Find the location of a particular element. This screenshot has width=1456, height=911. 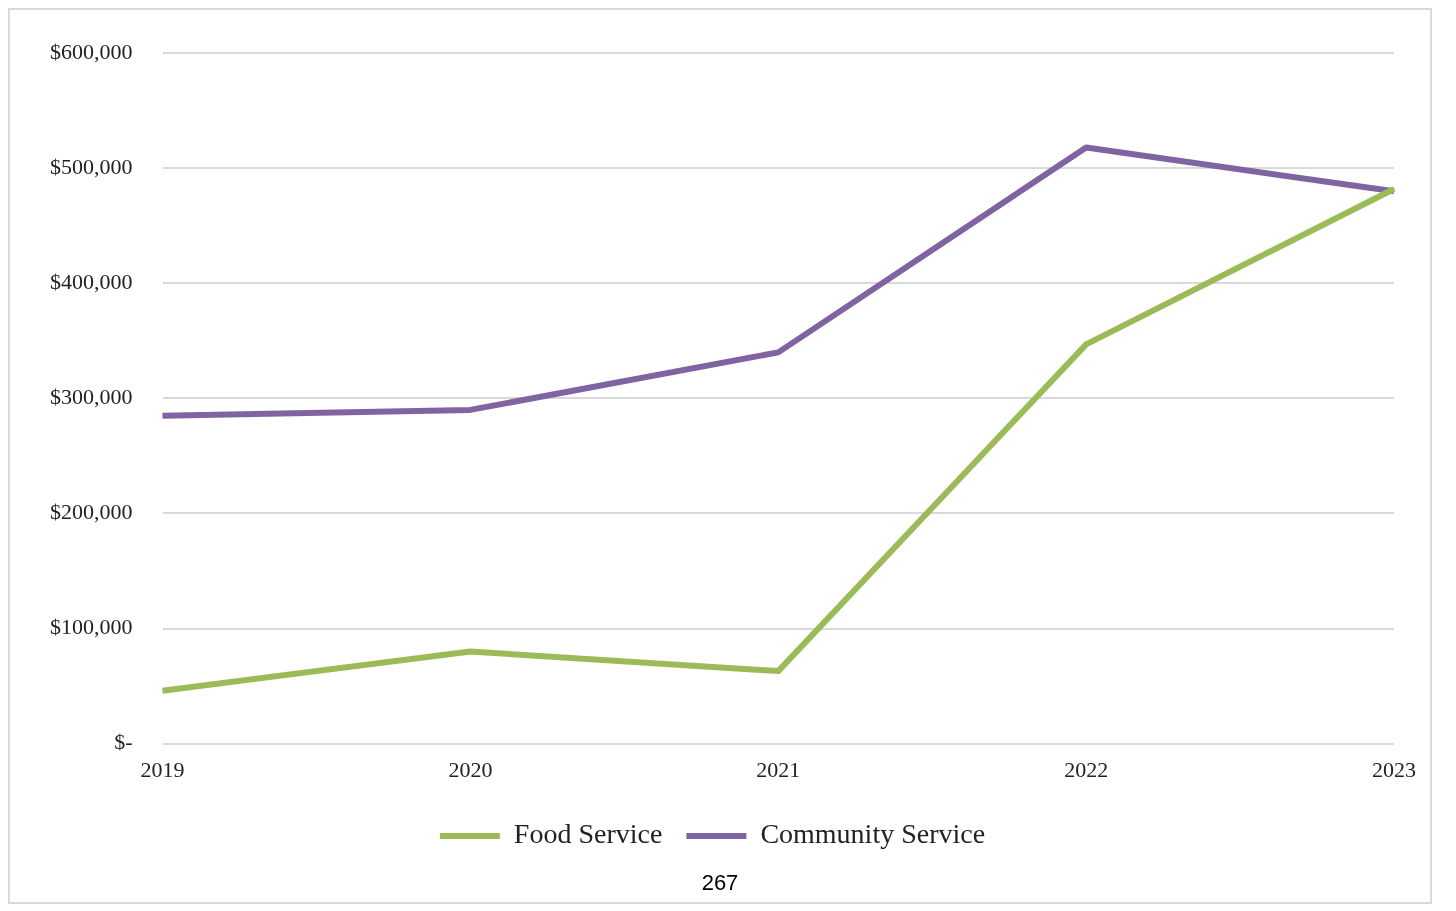

x-tick-label: 2020 is located at coordinates (470, 769).